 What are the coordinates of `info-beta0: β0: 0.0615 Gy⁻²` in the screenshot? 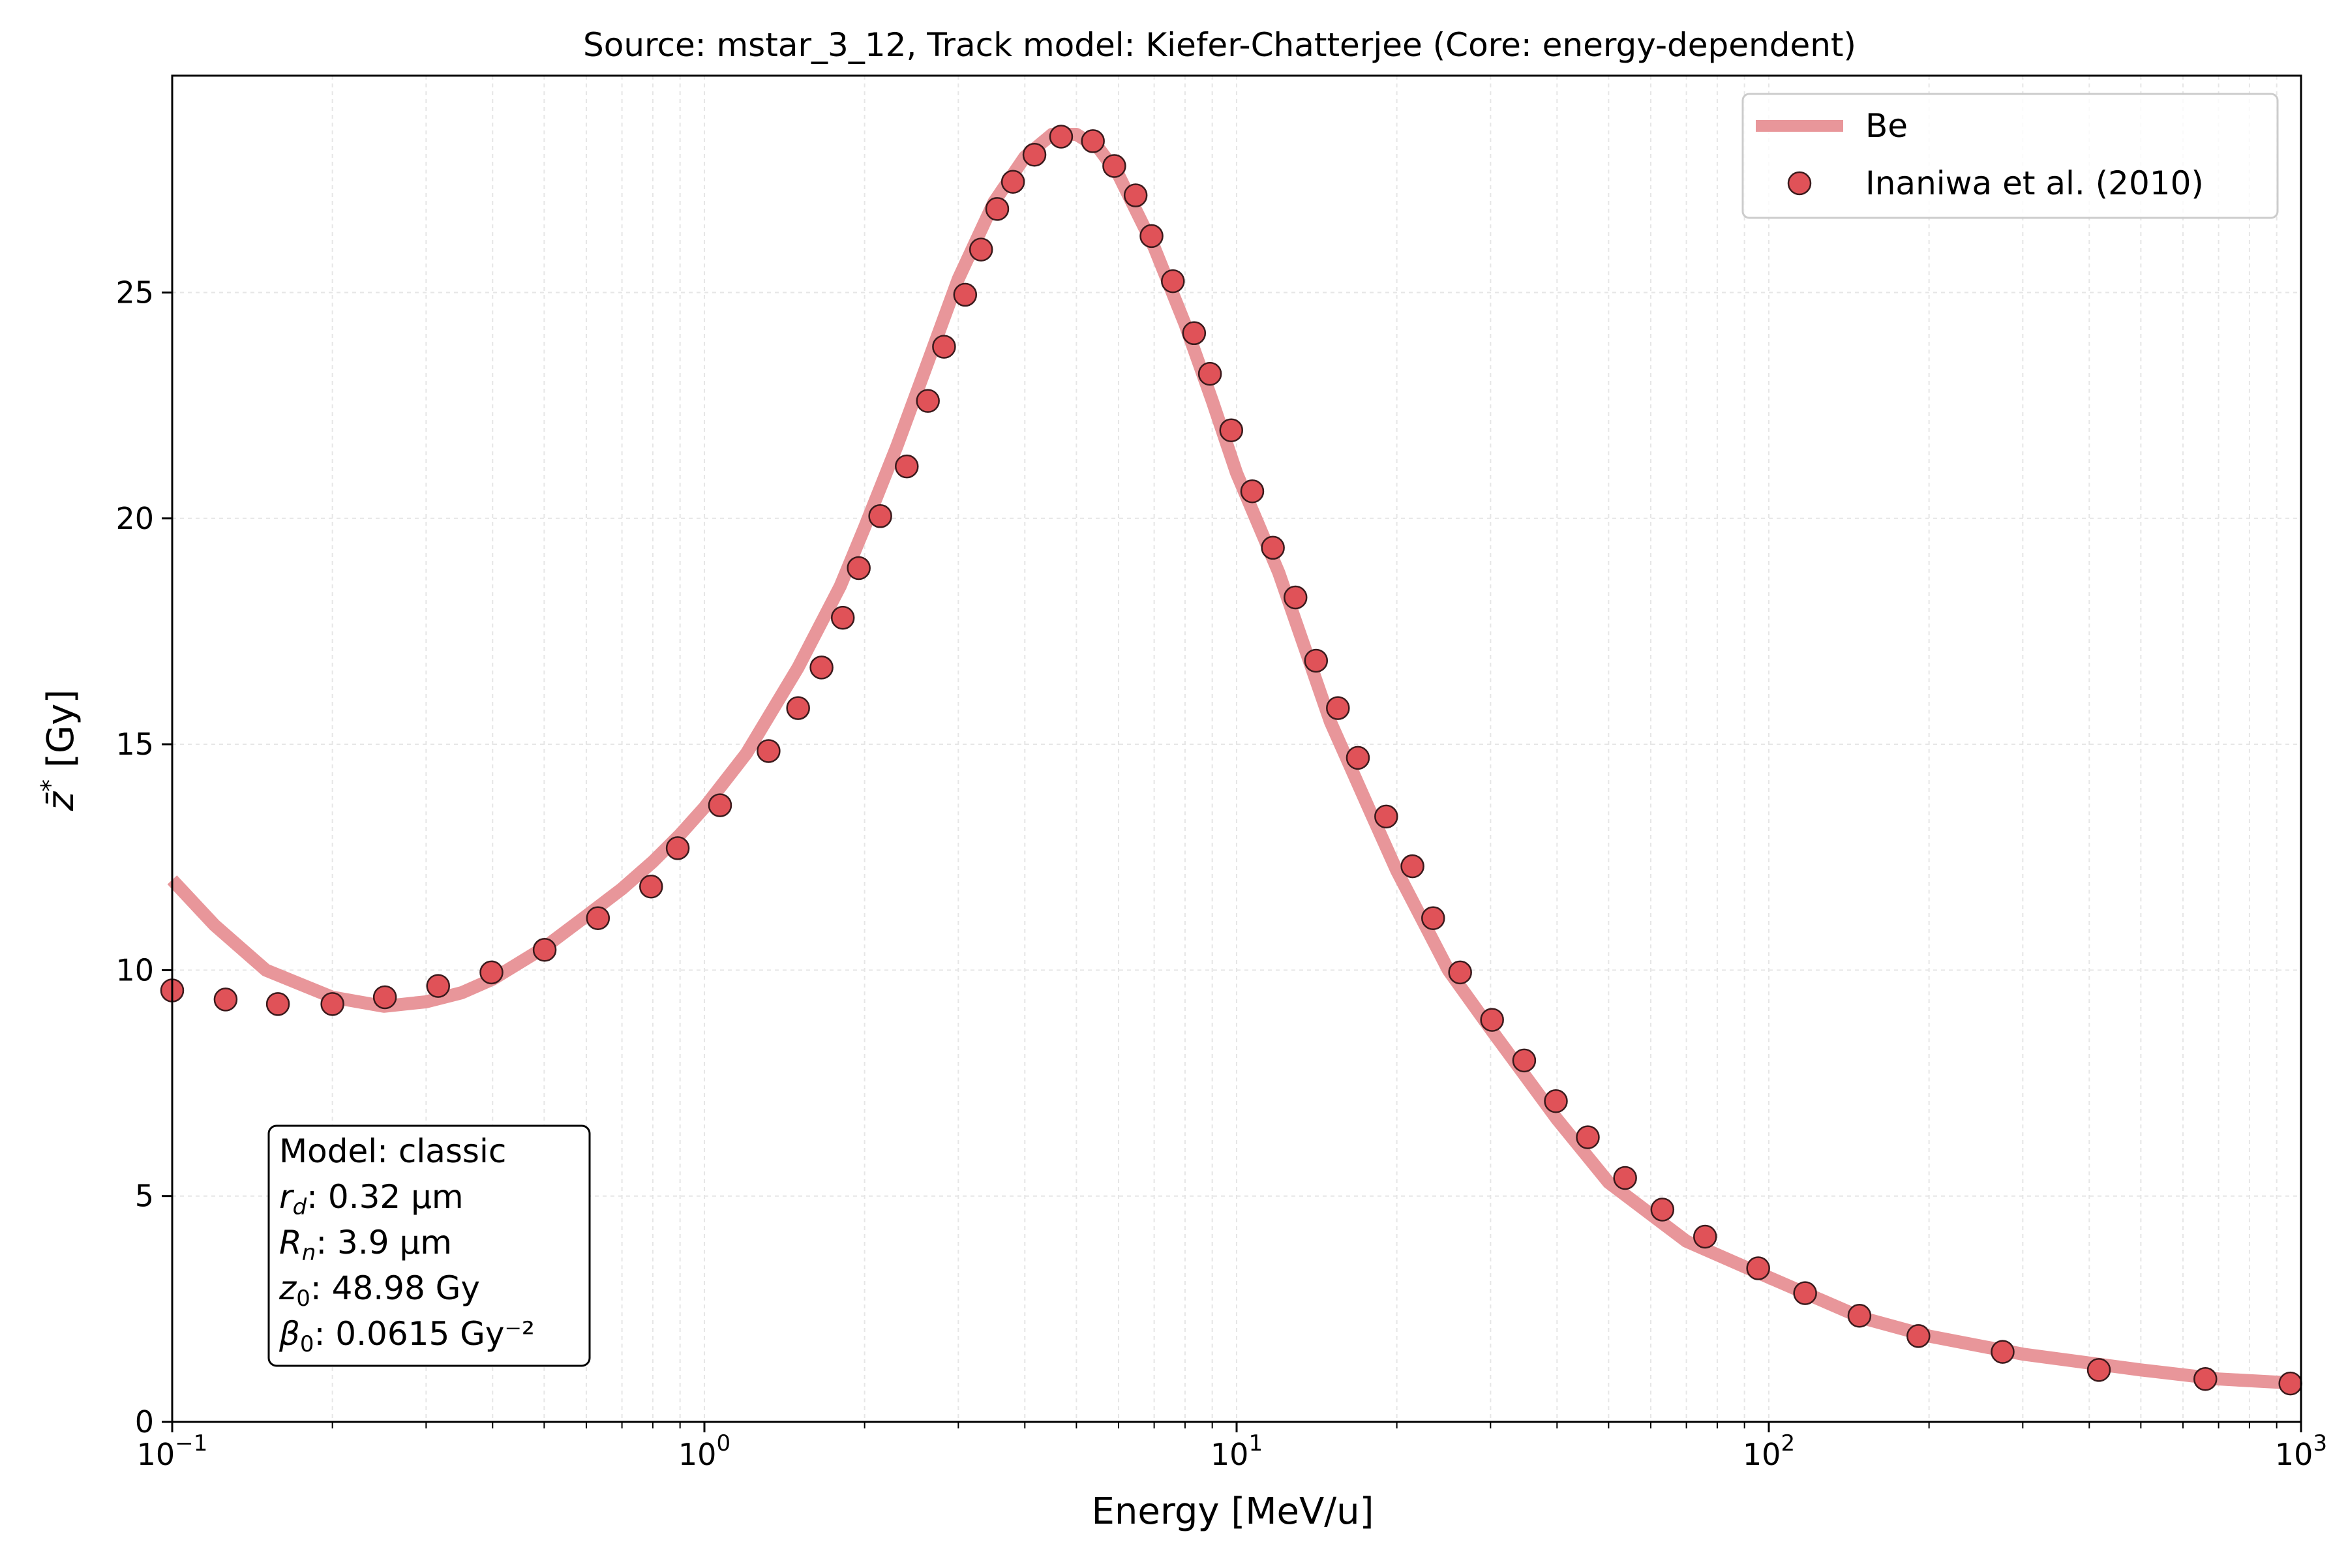 It's located at (406, 1336).